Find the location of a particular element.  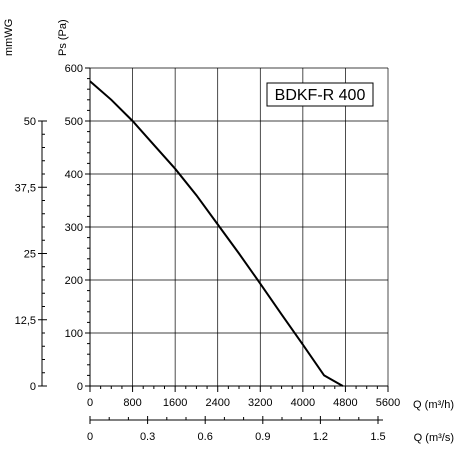

chart-title: BDKF-R 400 is located at coordinates (320, 95).